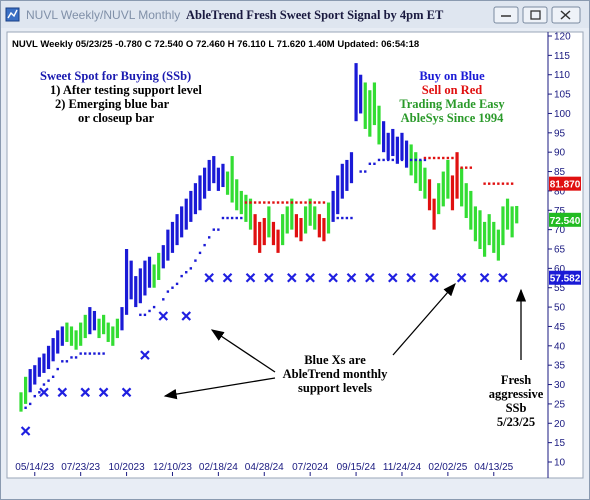 The image size is (590, 500). Describe the element at coordinates (562, 56) in the screenshot. I see `y-tick-label: 115` at that location.